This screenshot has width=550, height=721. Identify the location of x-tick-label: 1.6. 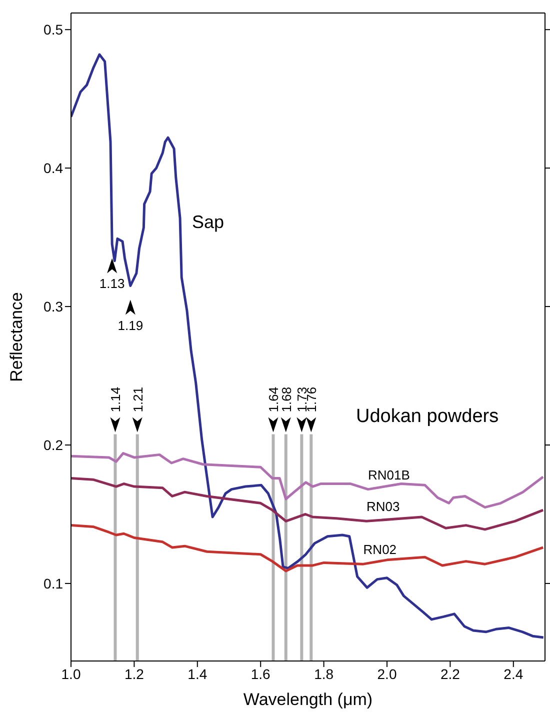
(260, 674).